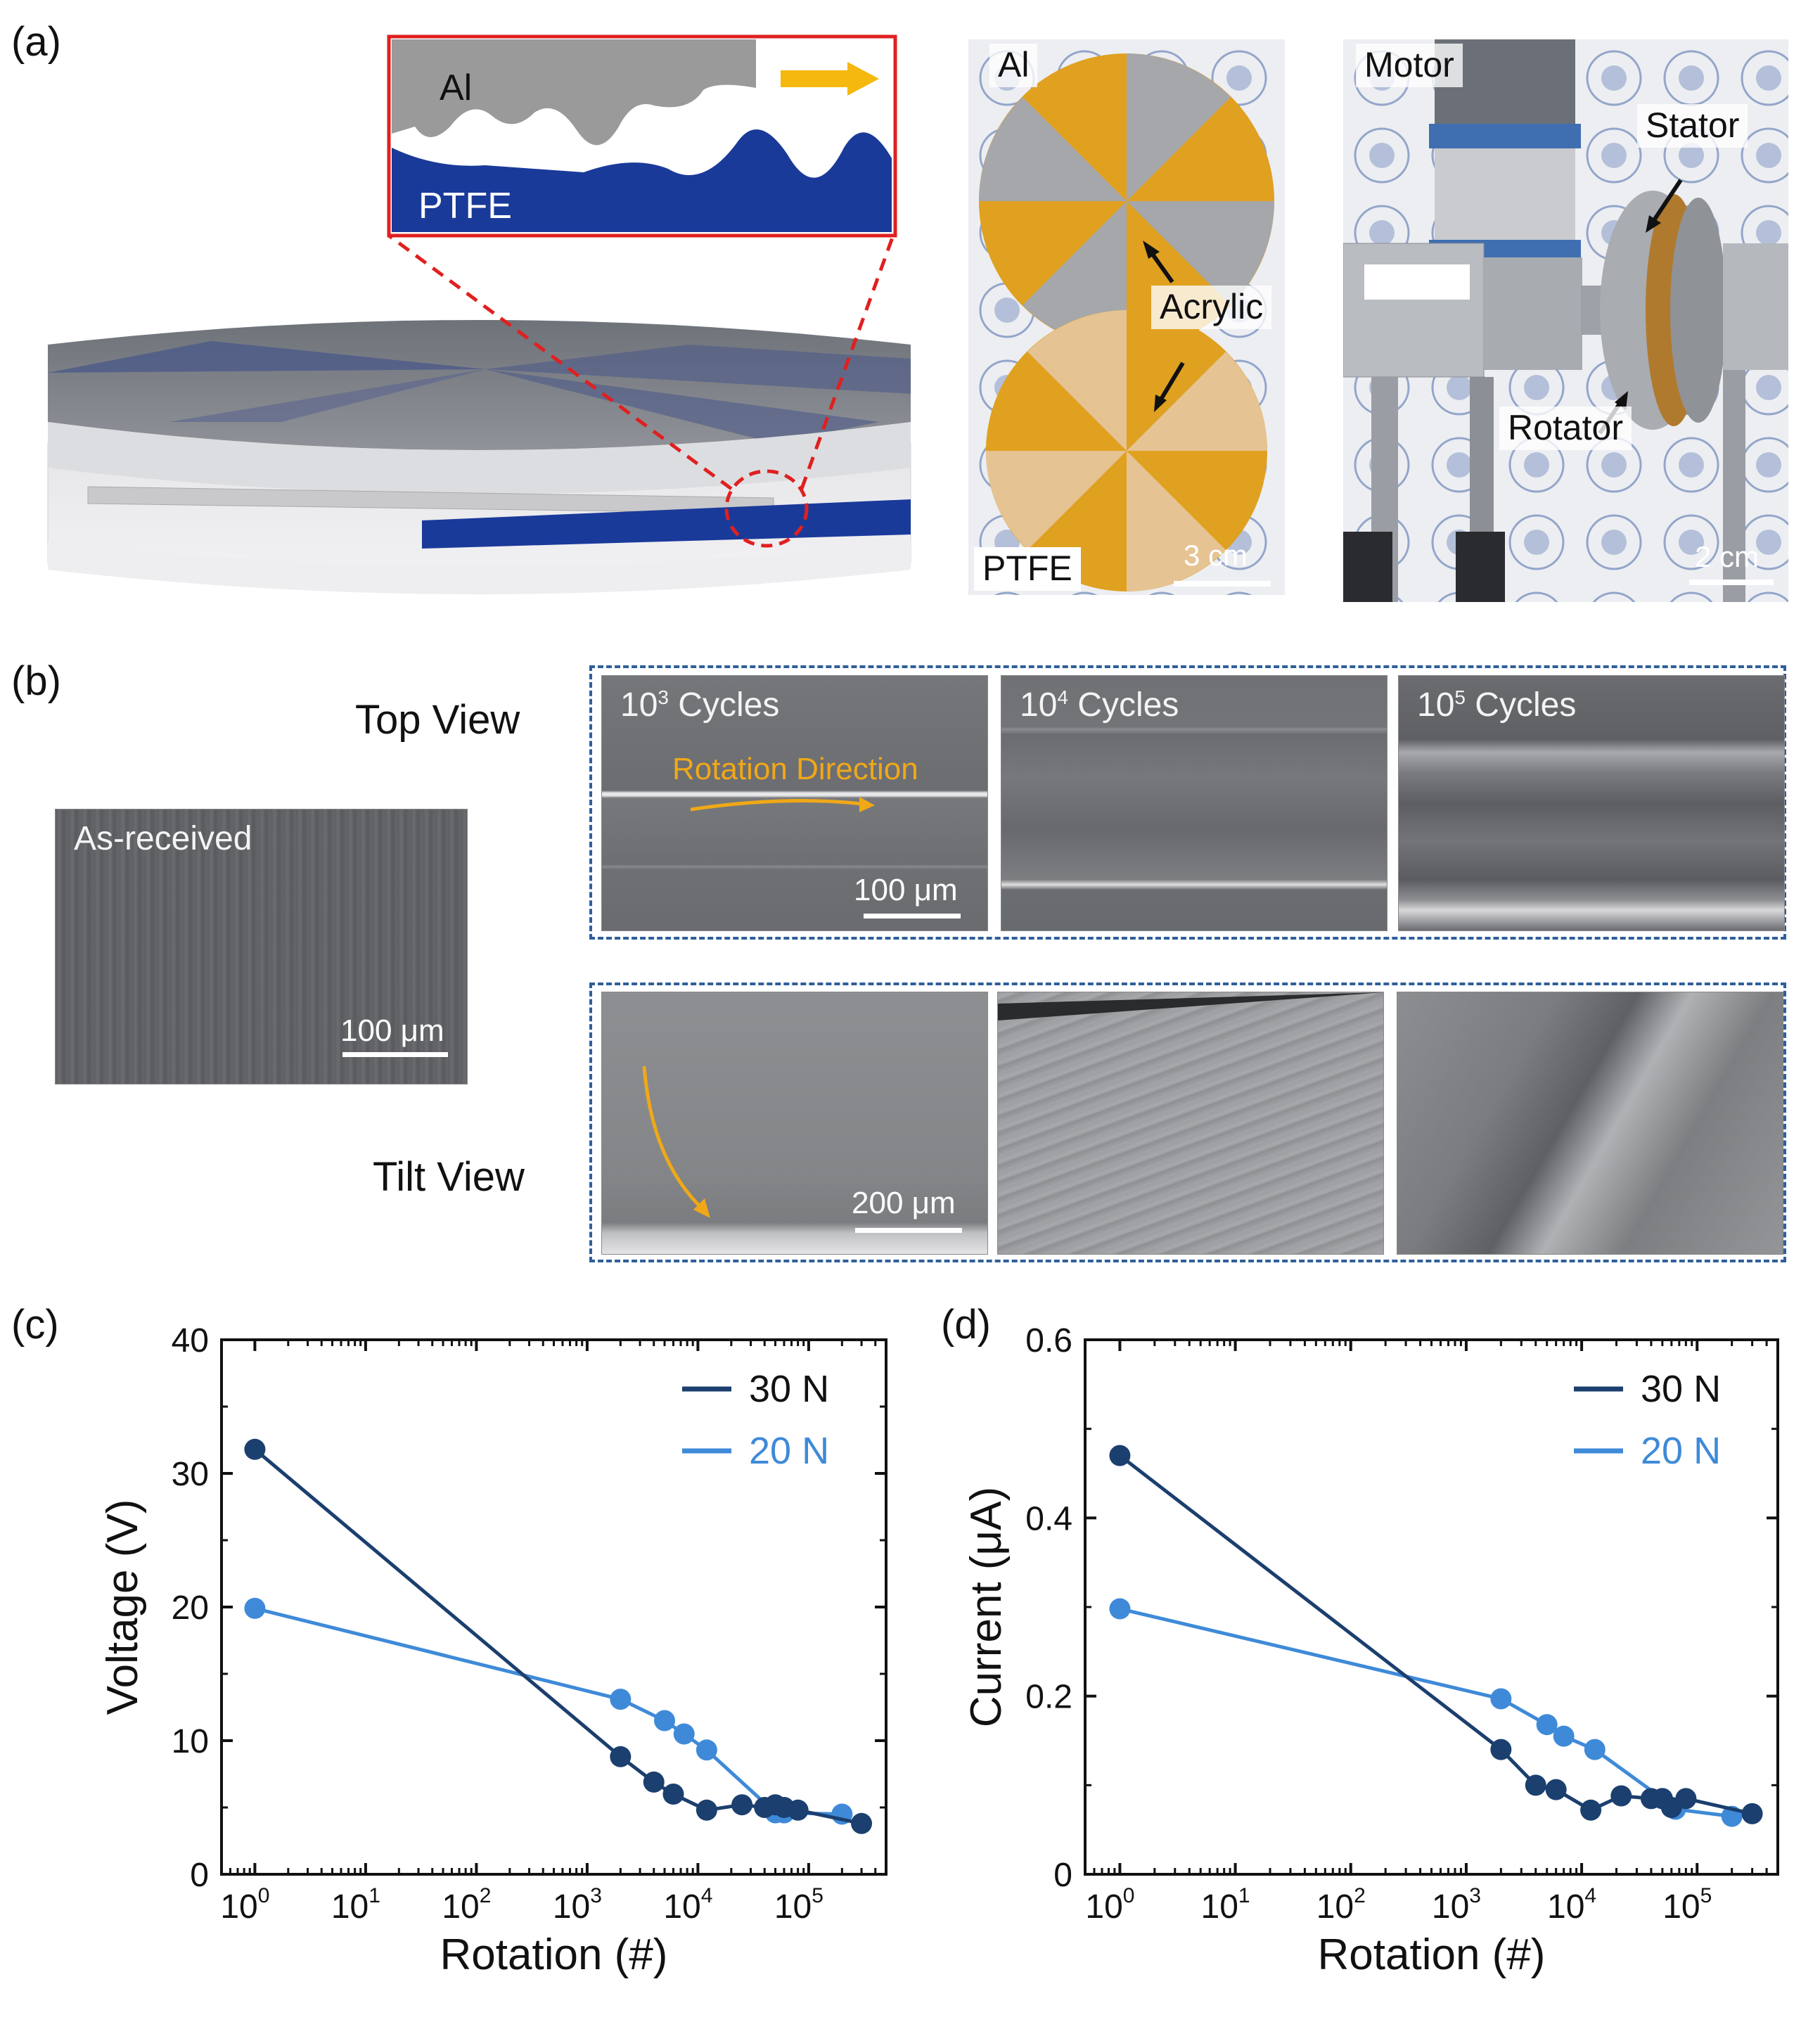  Describe the element at coordinates (465, 206) in the screenshot. I see `inset-ptfe-label: PTFE` at that location.